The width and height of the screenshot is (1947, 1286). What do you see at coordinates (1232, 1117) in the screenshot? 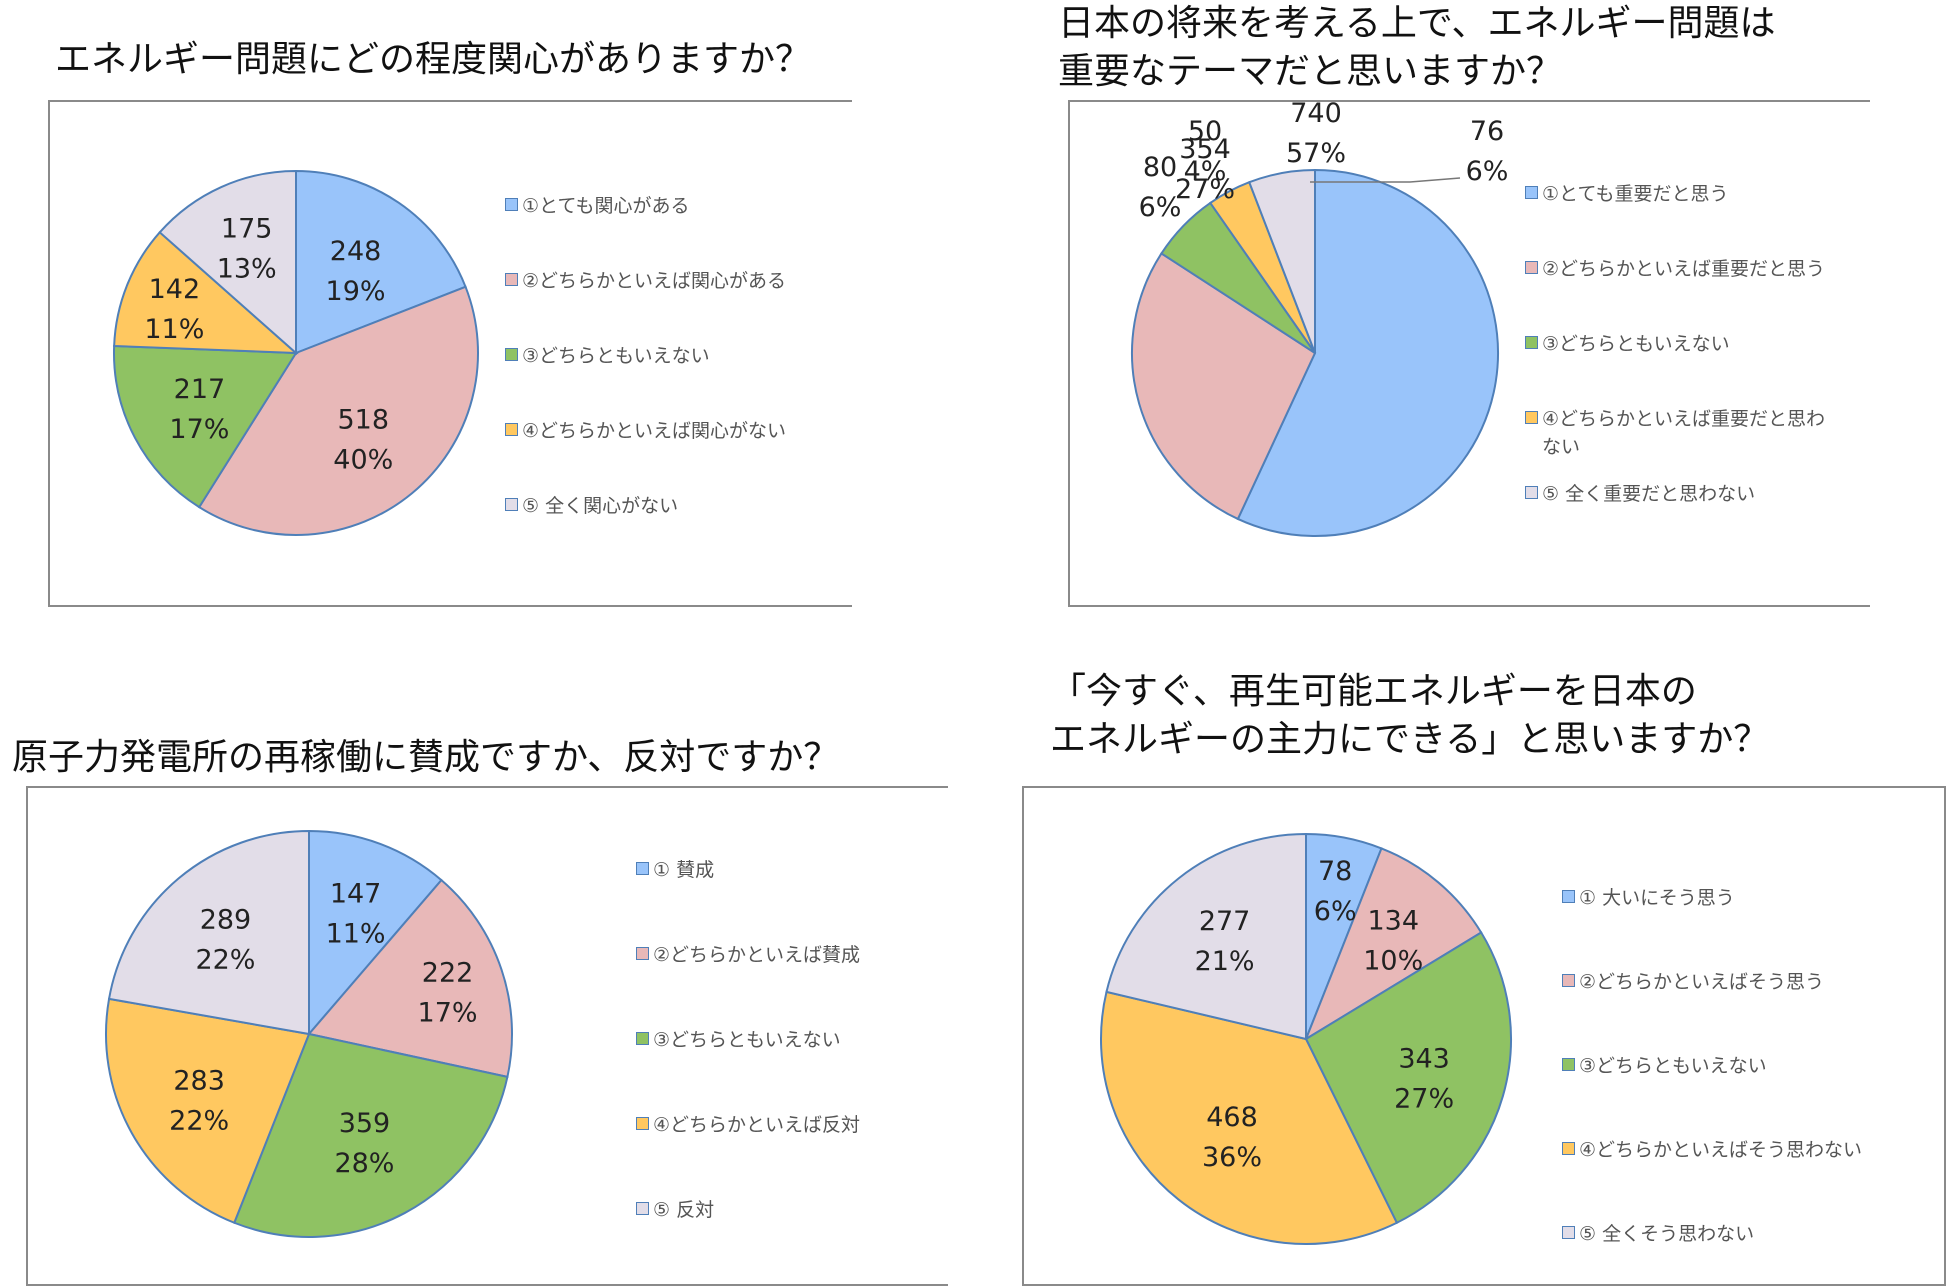
I see `pie-value-label-4: 468` at bounding box center [1232, 1117].